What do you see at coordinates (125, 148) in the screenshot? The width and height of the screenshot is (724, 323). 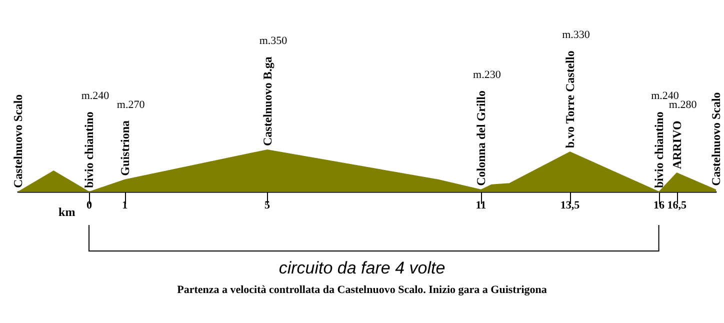 I see `annotation: Guistriona` at bounding box center [125, 148].